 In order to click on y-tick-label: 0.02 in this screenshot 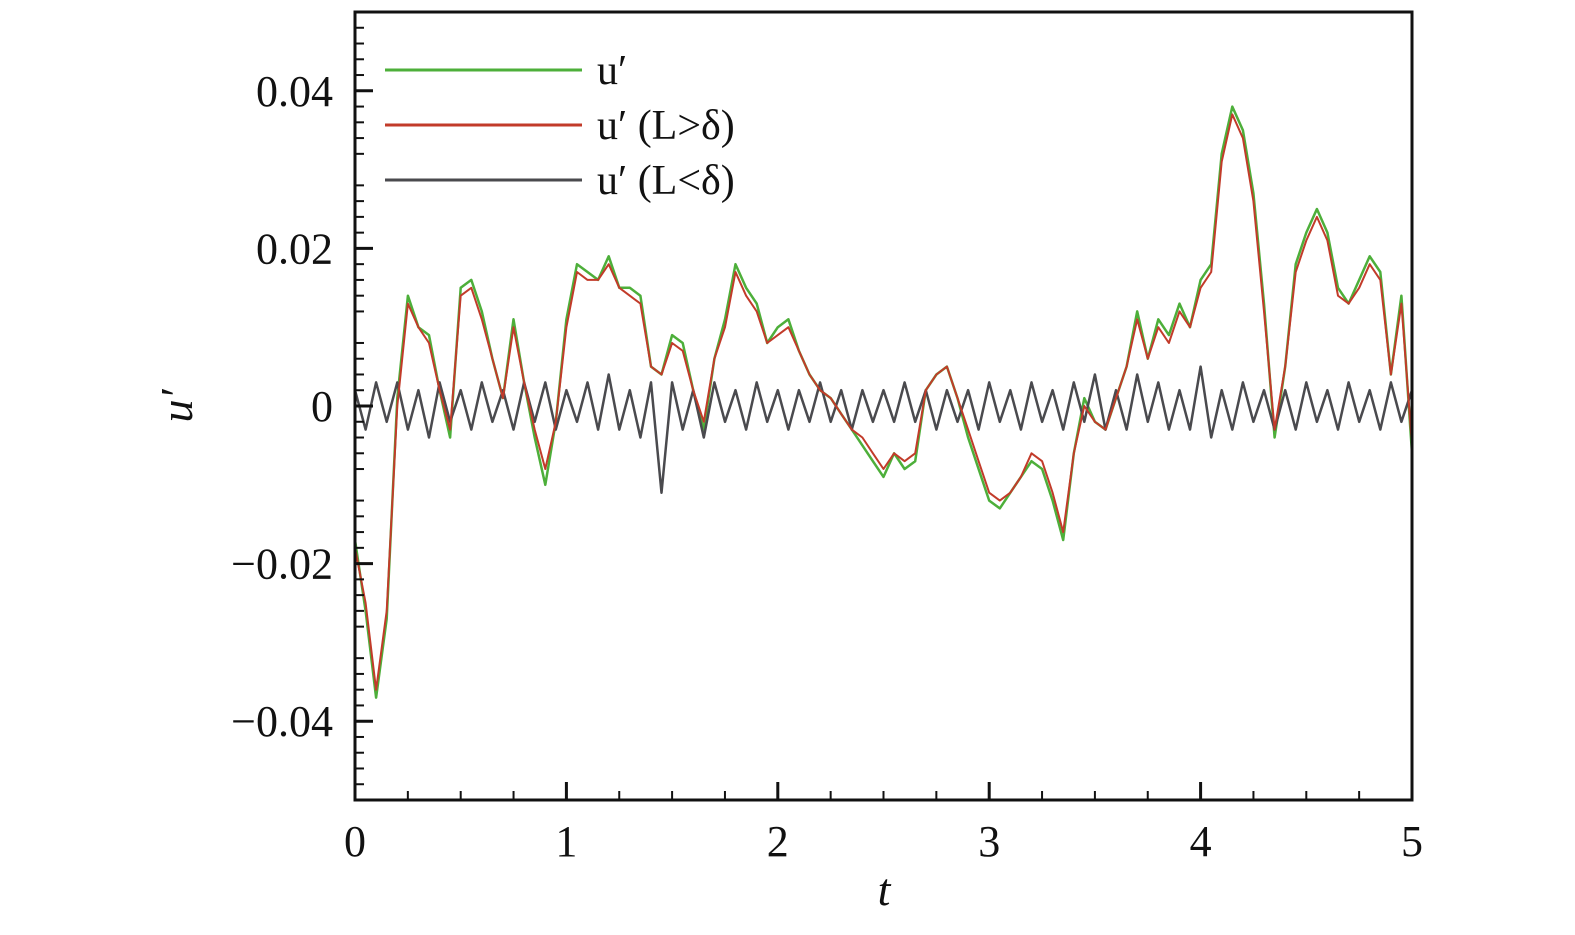, I will do `click(294, 248)`.